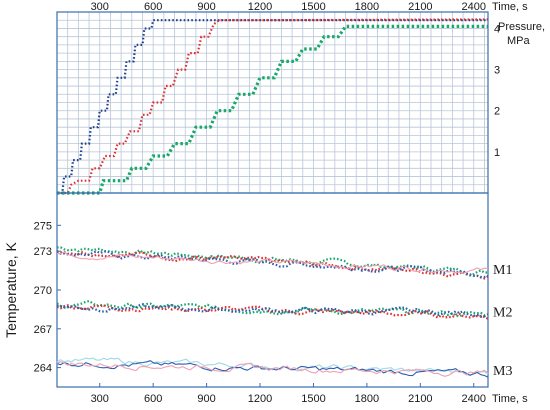 Image resolution: width=550 pixels, height=410 pixels. I want to click on pressure-x-axis-title: Time, s, so click(510, 7).